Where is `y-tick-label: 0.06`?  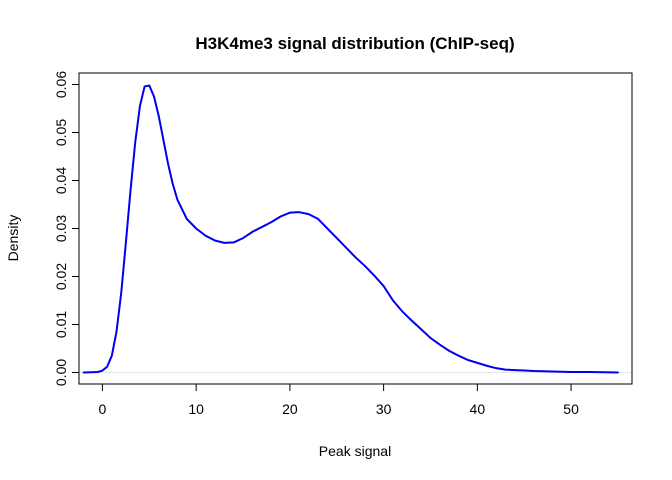
y-tick-label: 0.06 is located at coordinates (61, 84).